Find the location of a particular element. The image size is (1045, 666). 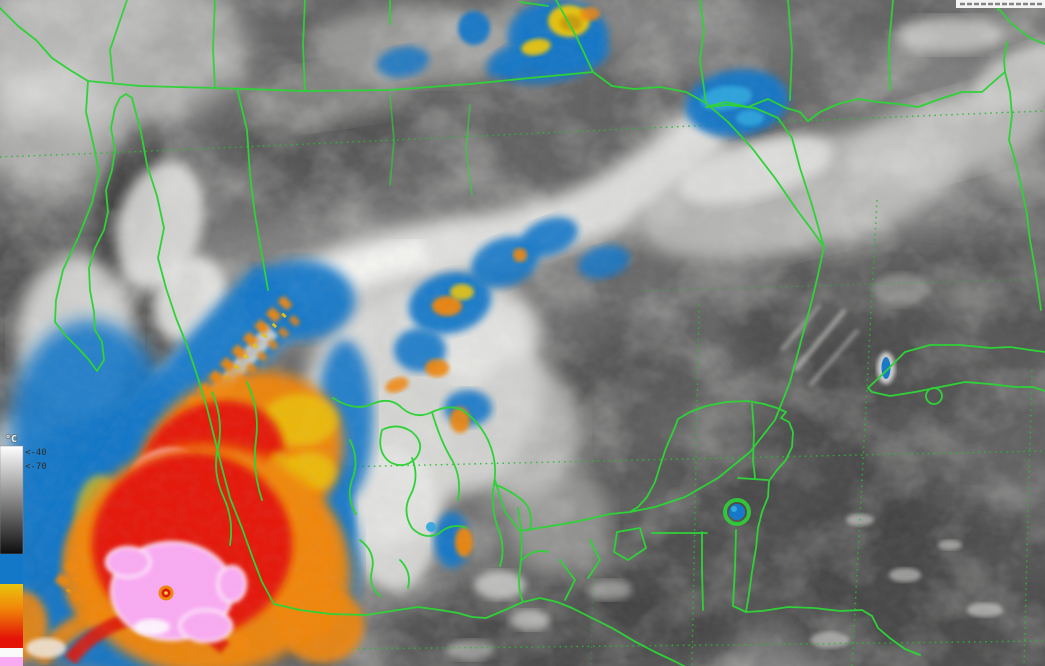

legend-gray-bar is located at coordinates (12, 500).